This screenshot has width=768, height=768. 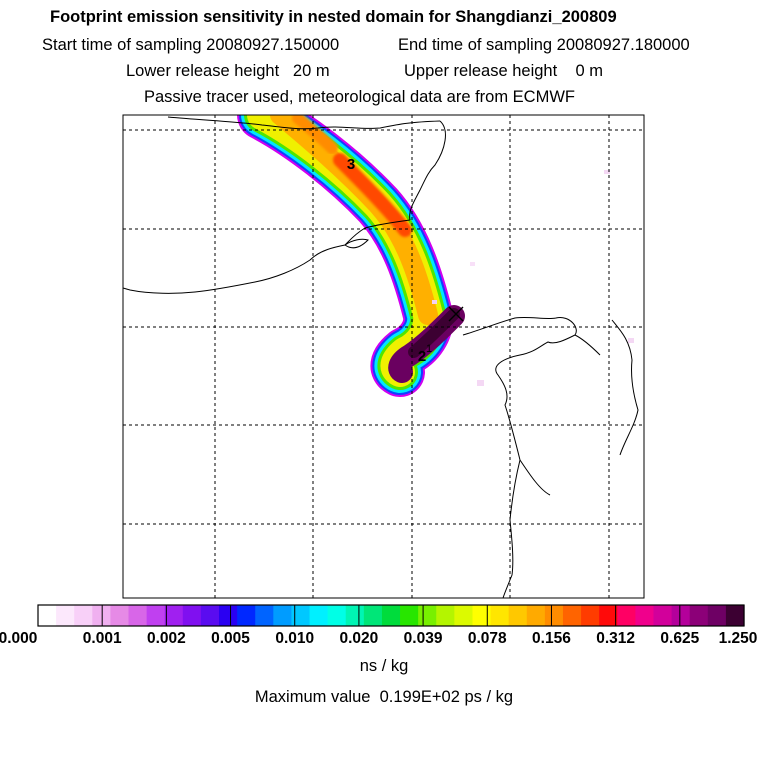 I want to click on maximum-value: 0.199E+02 ps / kg, so click(x=446, y=697).